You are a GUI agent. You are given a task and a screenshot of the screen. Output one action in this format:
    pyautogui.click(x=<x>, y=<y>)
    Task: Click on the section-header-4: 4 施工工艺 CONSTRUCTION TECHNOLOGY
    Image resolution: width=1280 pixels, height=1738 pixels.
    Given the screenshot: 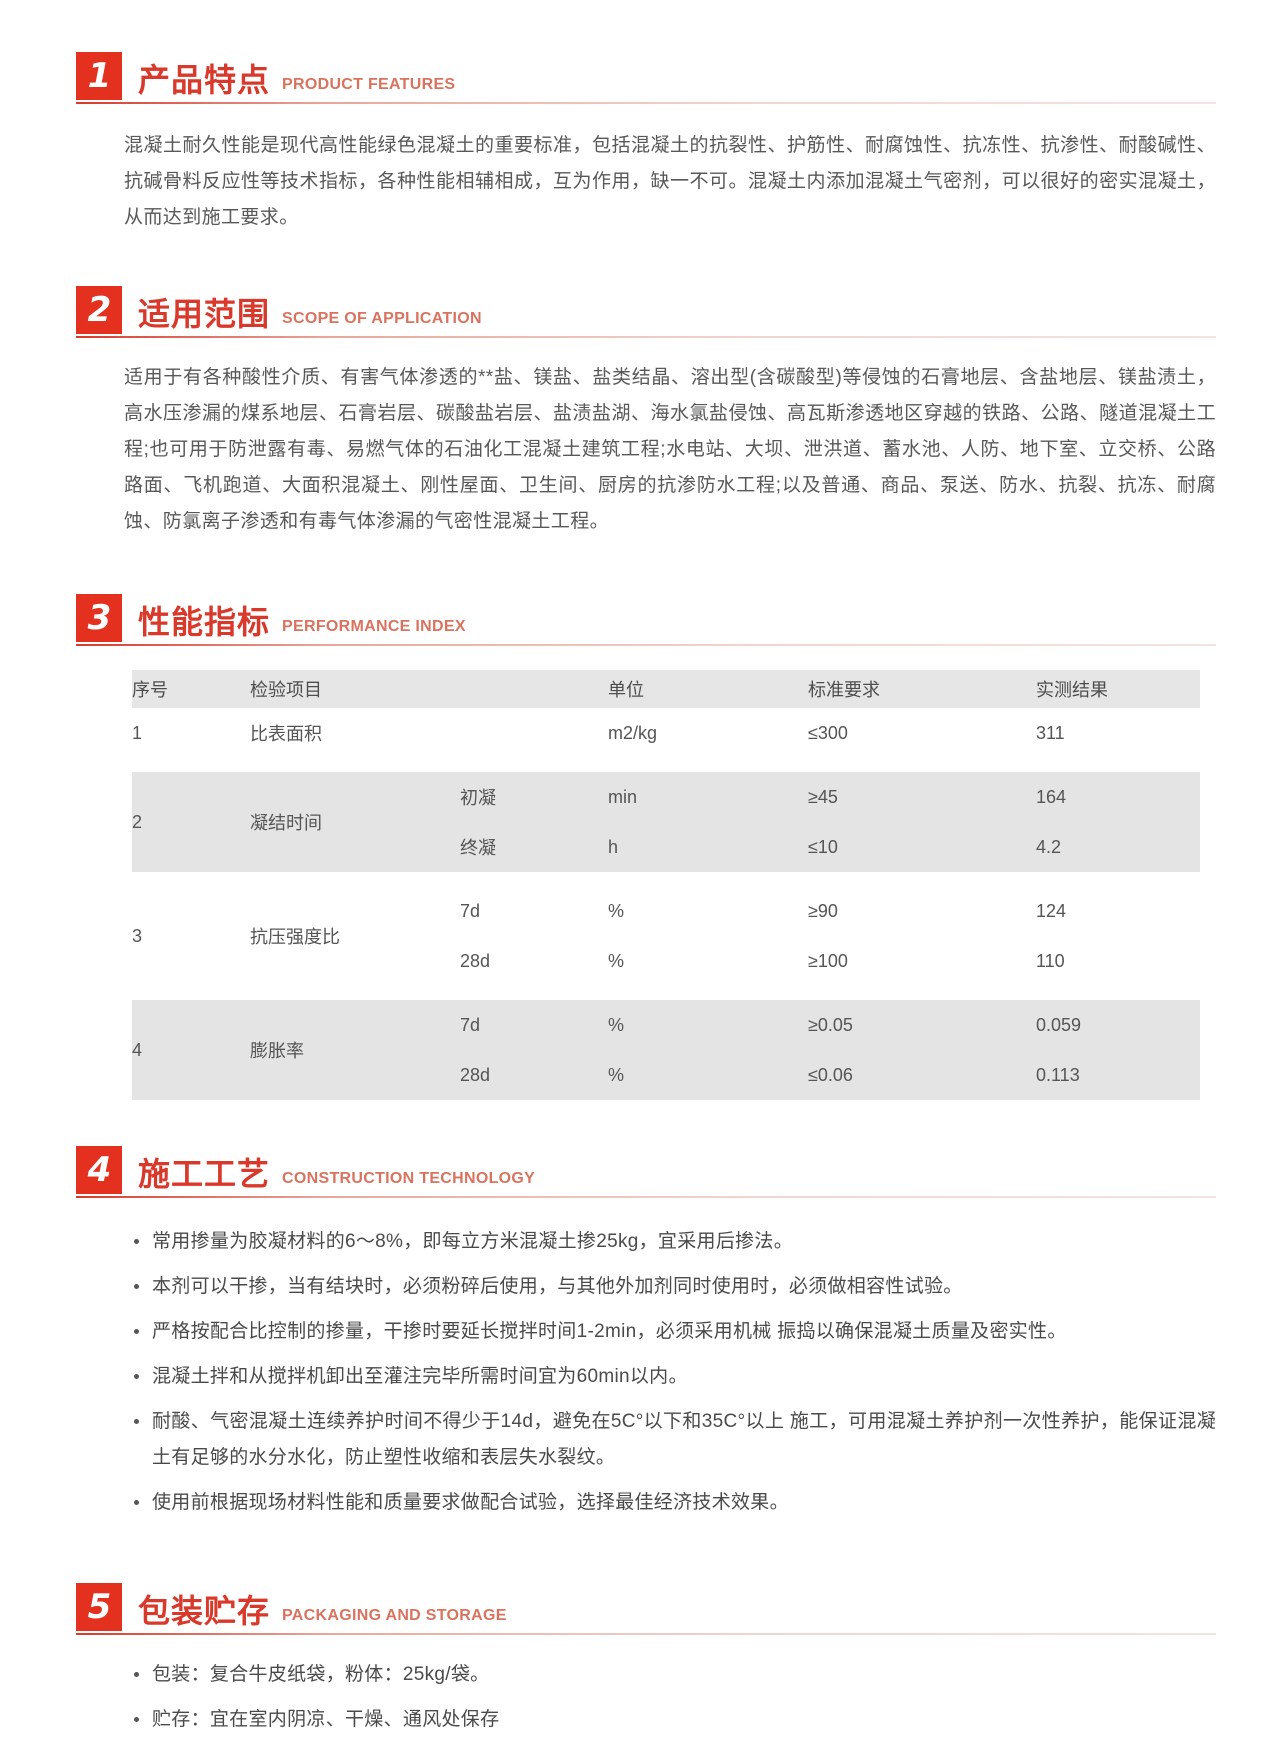 What is the action you would take?
    pyautogui.click(x=646, y=1169)
    